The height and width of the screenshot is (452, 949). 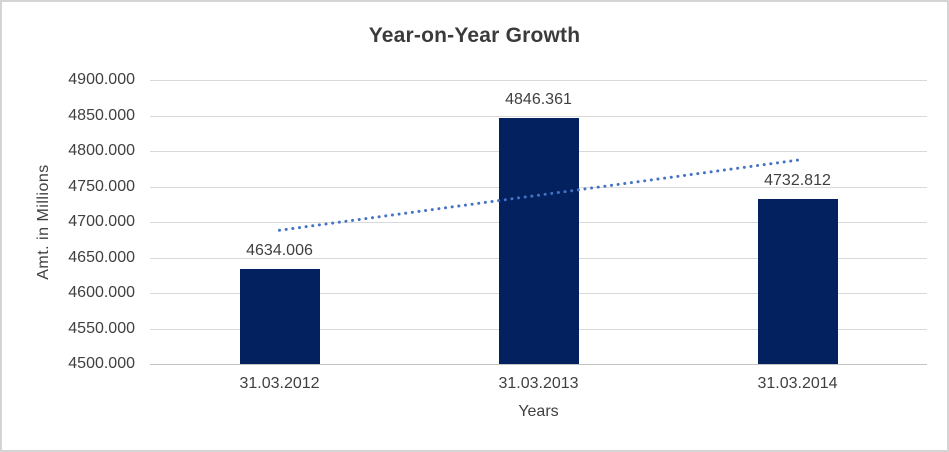 What do you see at coordinates (101, 115) in the screenshot?
I see `y-tick-label: 4850.000` at bounding box center [101, 115].